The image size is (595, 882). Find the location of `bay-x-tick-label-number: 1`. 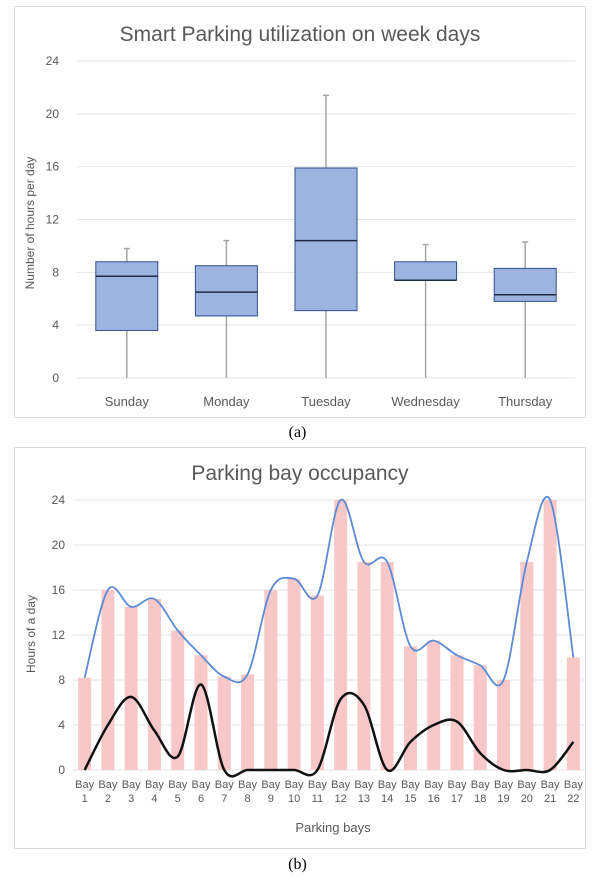

bay-x-tick-label-number: 1 is located at coordinates (85, 799).